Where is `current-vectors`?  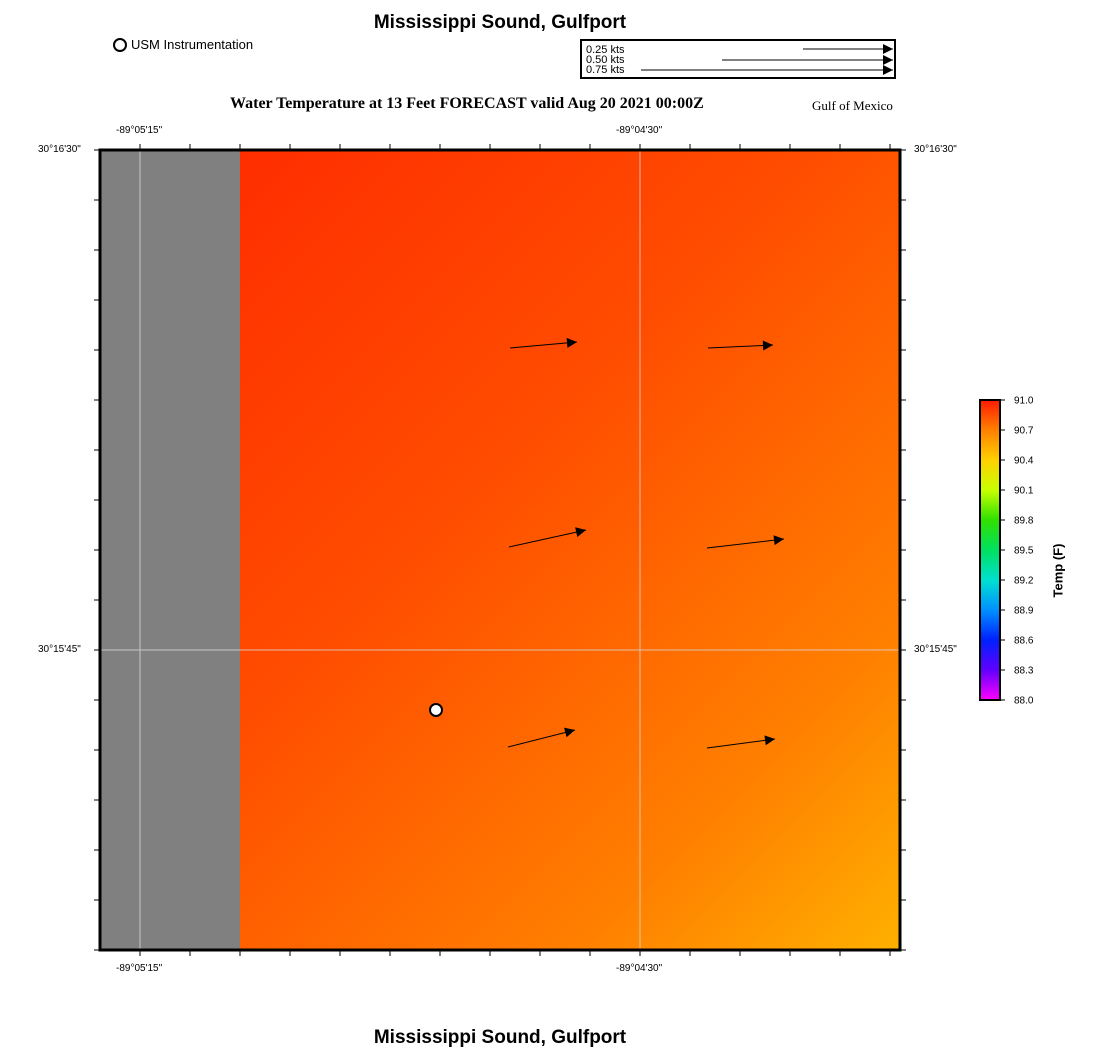
current-vectors is located at coordinates (646, 543).